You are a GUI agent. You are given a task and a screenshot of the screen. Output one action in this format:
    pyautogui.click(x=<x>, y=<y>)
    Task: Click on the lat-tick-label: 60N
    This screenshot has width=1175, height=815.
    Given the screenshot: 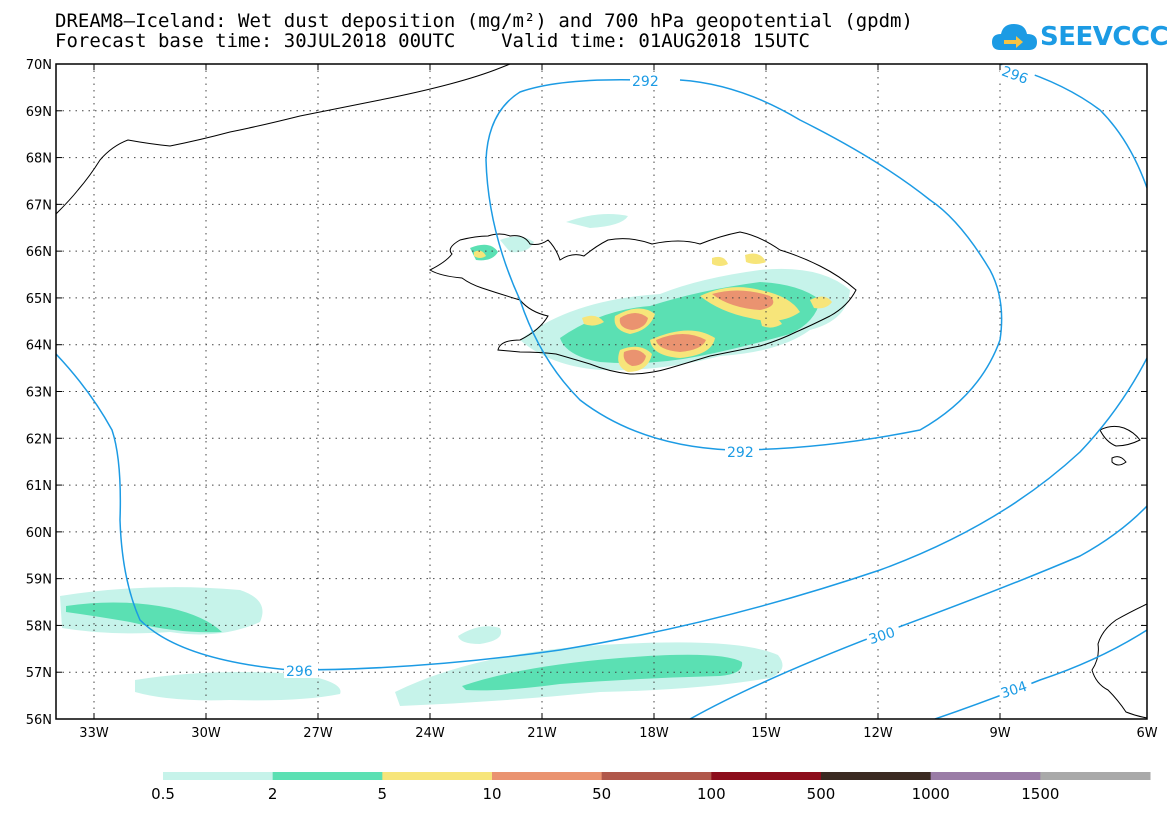 What is the action you would take?
    pyautogui.click(x=39, y=533)
    